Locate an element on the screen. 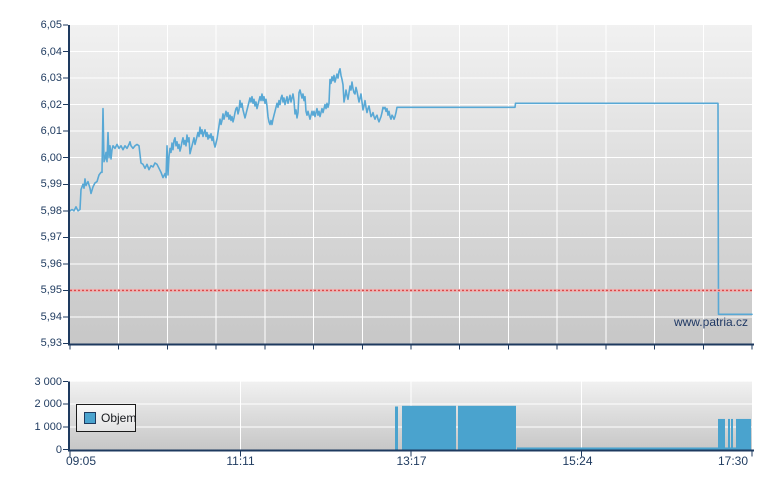 The width and height of the screenshot is (780, 490). price-axis-label: 5,98 is located at coordinates (51, 211).